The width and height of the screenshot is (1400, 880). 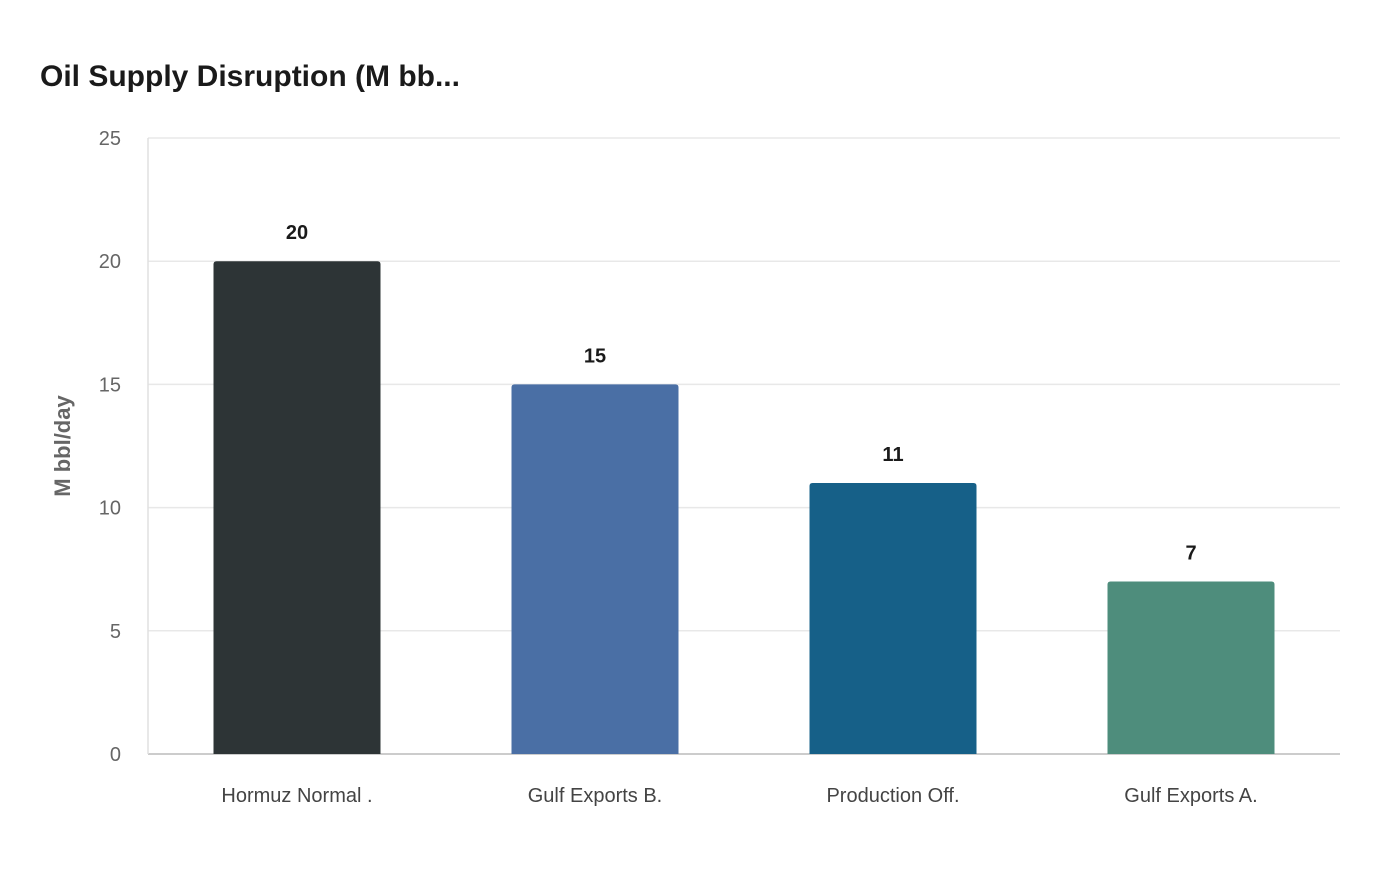 What do you see at coordinates (110, 509) in the screenshot?
I see `y-tick-label: 10` at bounding box center [110, 509].